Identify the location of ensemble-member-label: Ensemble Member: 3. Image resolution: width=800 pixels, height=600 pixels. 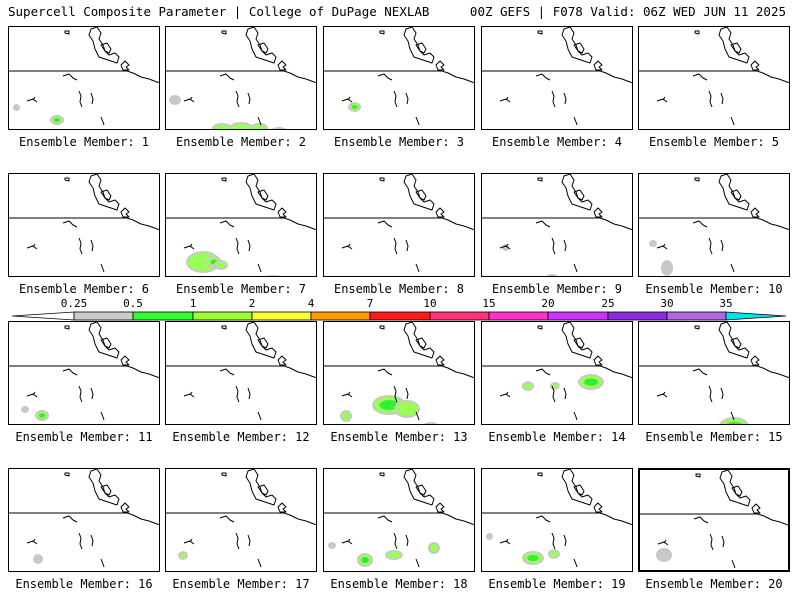
(399, 142).